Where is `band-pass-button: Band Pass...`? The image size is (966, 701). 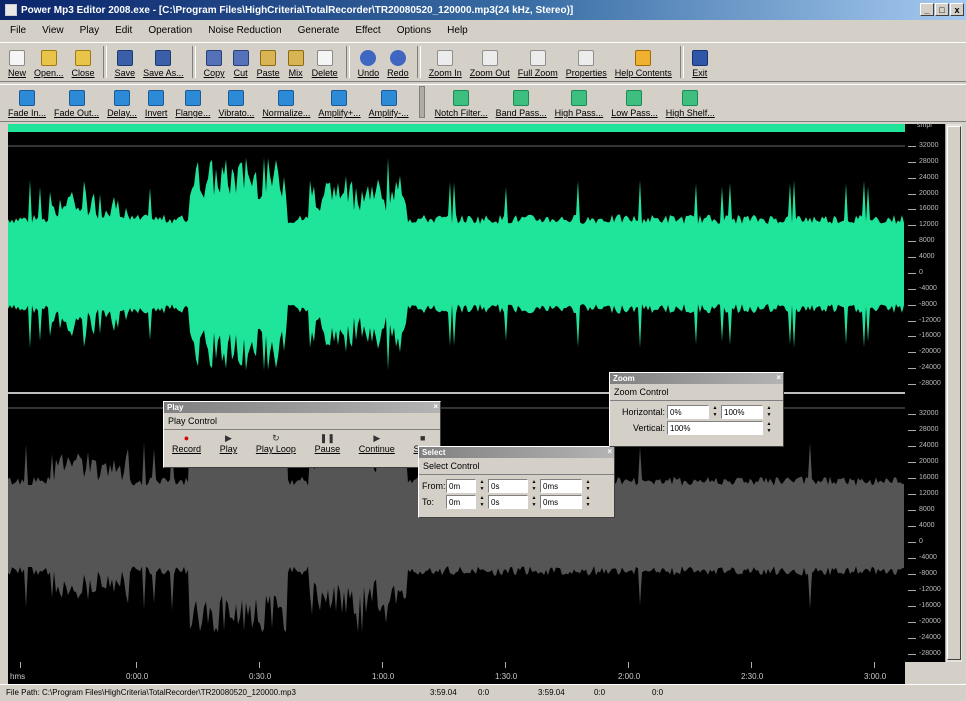
band-pass-button: Band Pass... is located at coordinates (521, 105).